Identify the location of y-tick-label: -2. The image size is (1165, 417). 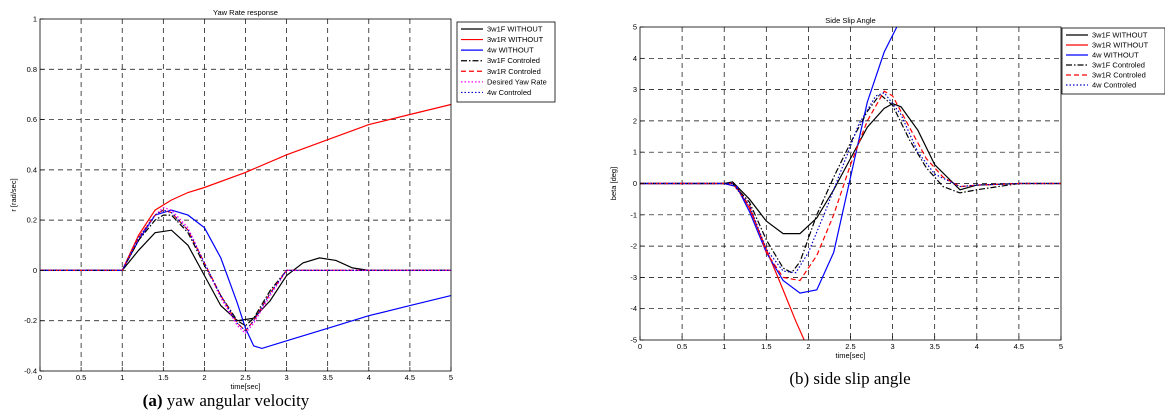
(633, 246).